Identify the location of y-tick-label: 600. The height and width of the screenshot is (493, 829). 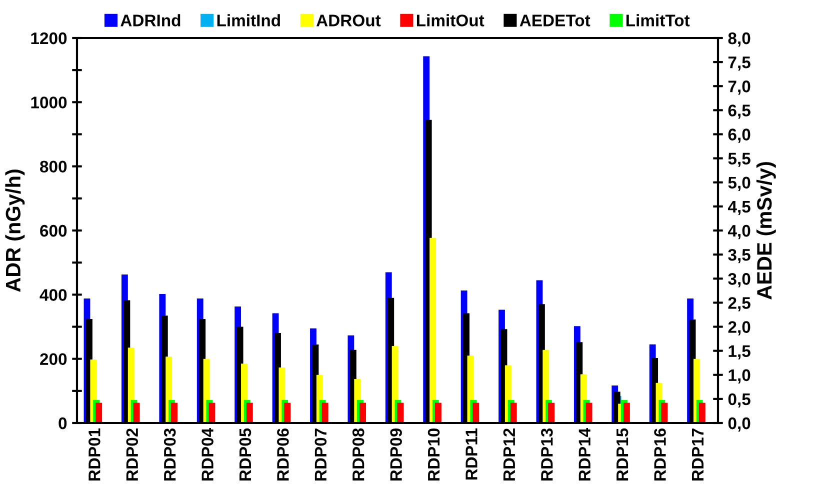
(53, 230).